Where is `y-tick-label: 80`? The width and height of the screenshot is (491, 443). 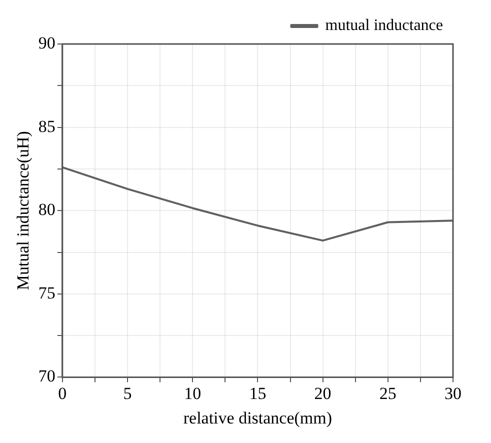 y-tick-label: 80 is located at coordinates (47, 210).